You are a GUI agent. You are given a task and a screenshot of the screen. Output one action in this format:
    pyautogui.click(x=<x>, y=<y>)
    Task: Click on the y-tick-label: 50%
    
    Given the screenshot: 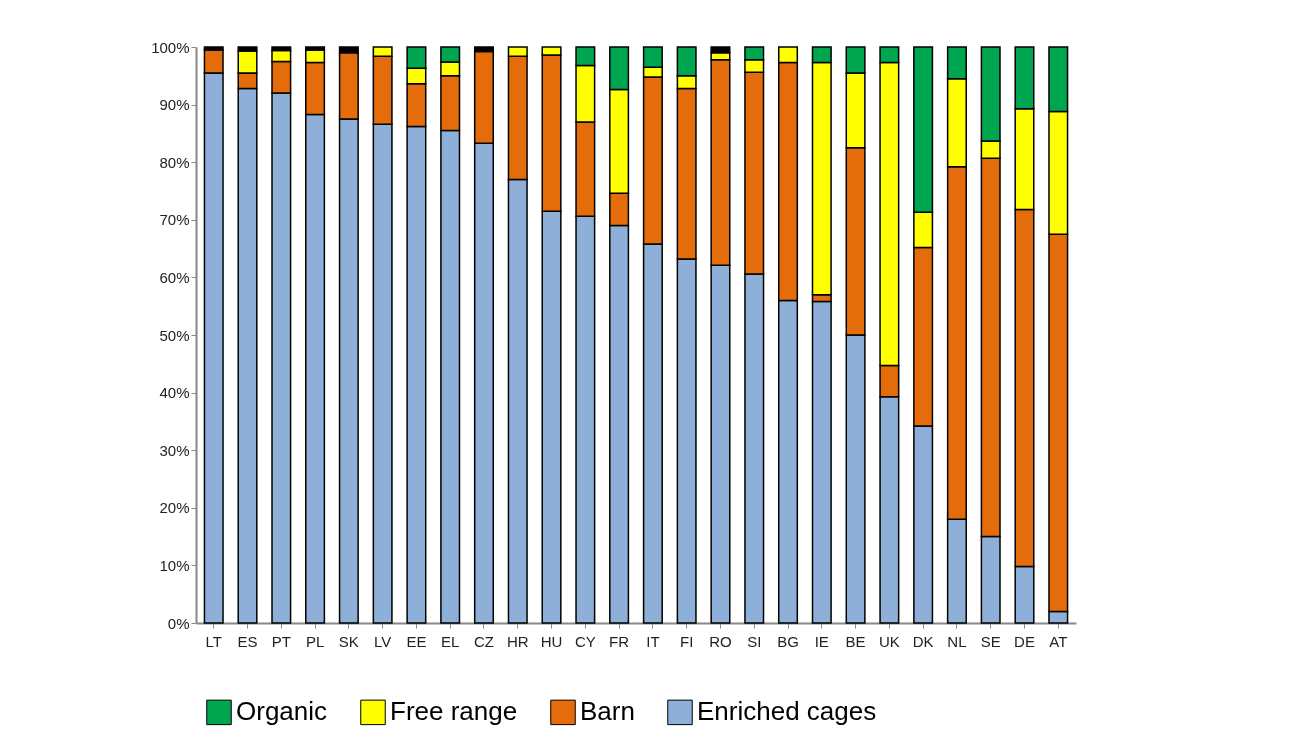 What is the action you would take?
    pyautogui.click(x=174, y=335)
    